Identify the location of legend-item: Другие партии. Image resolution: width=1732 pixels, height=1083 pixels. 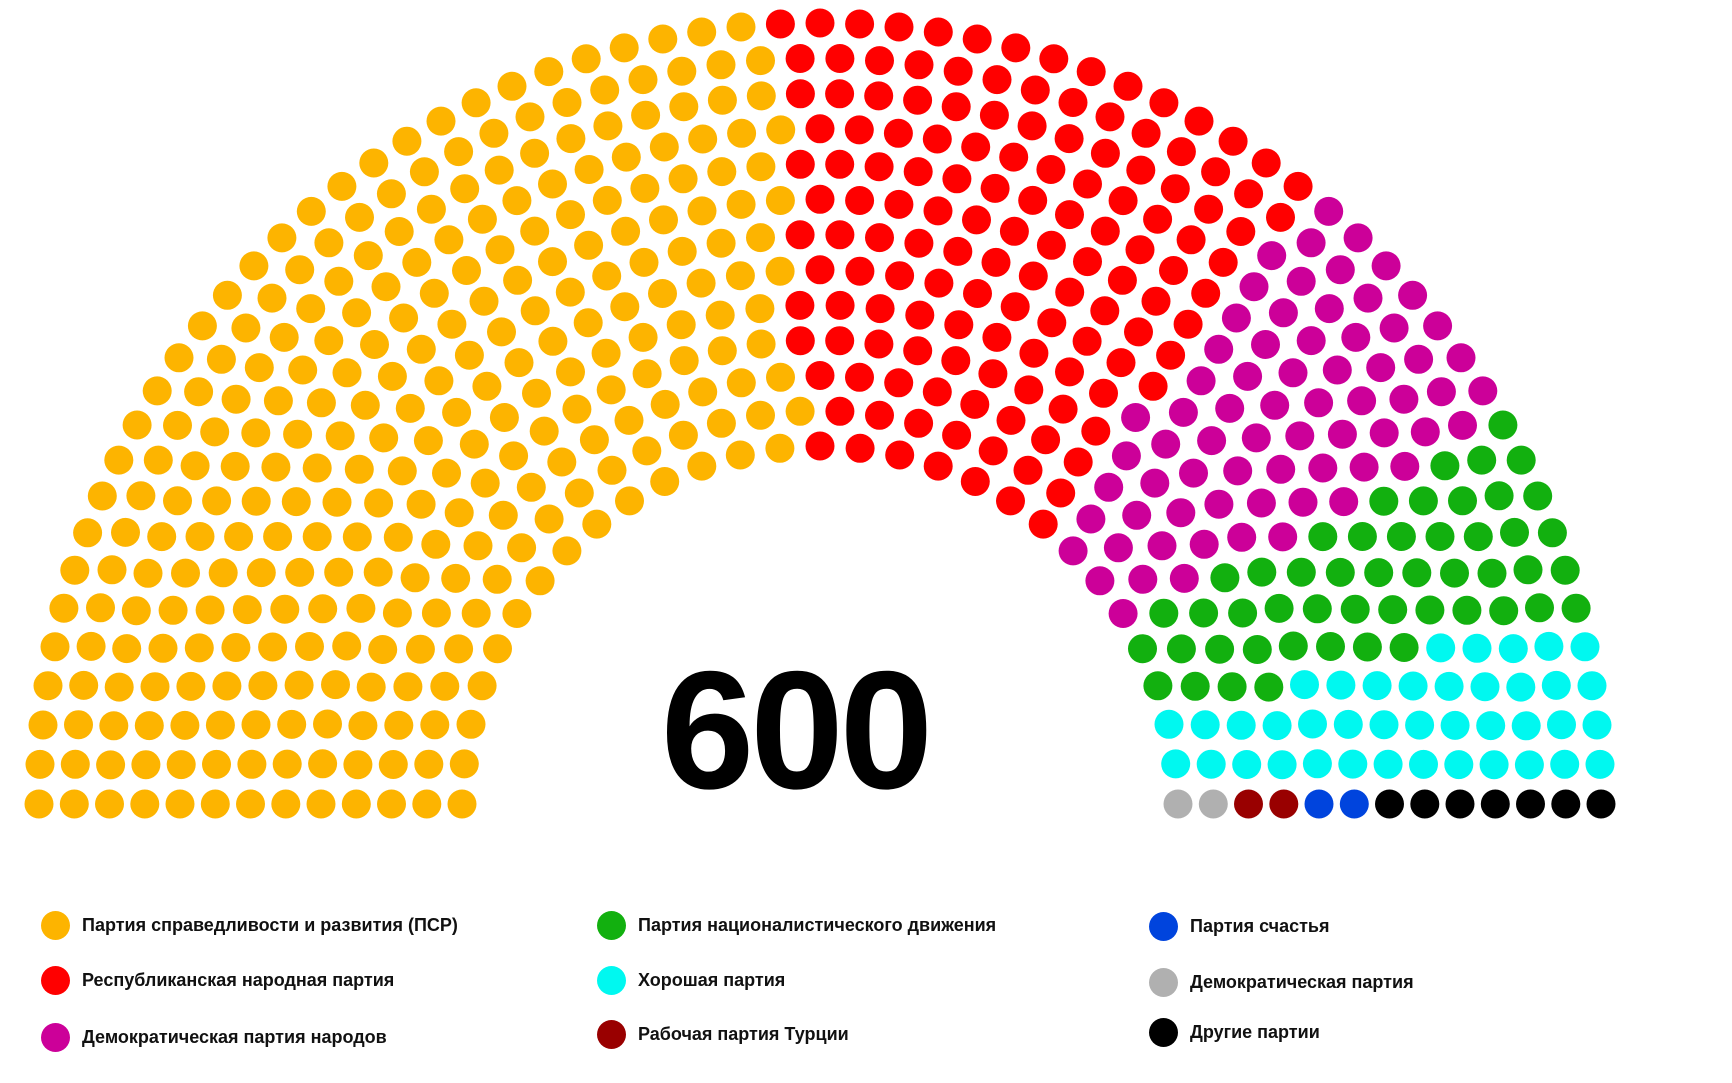
(1234, 1032).